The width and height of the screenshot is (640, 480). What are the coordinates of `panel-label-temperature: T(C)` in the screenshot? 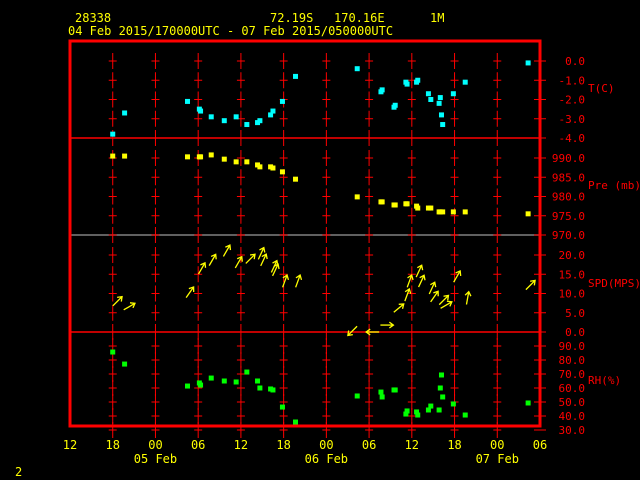 It's located at (601, 88).